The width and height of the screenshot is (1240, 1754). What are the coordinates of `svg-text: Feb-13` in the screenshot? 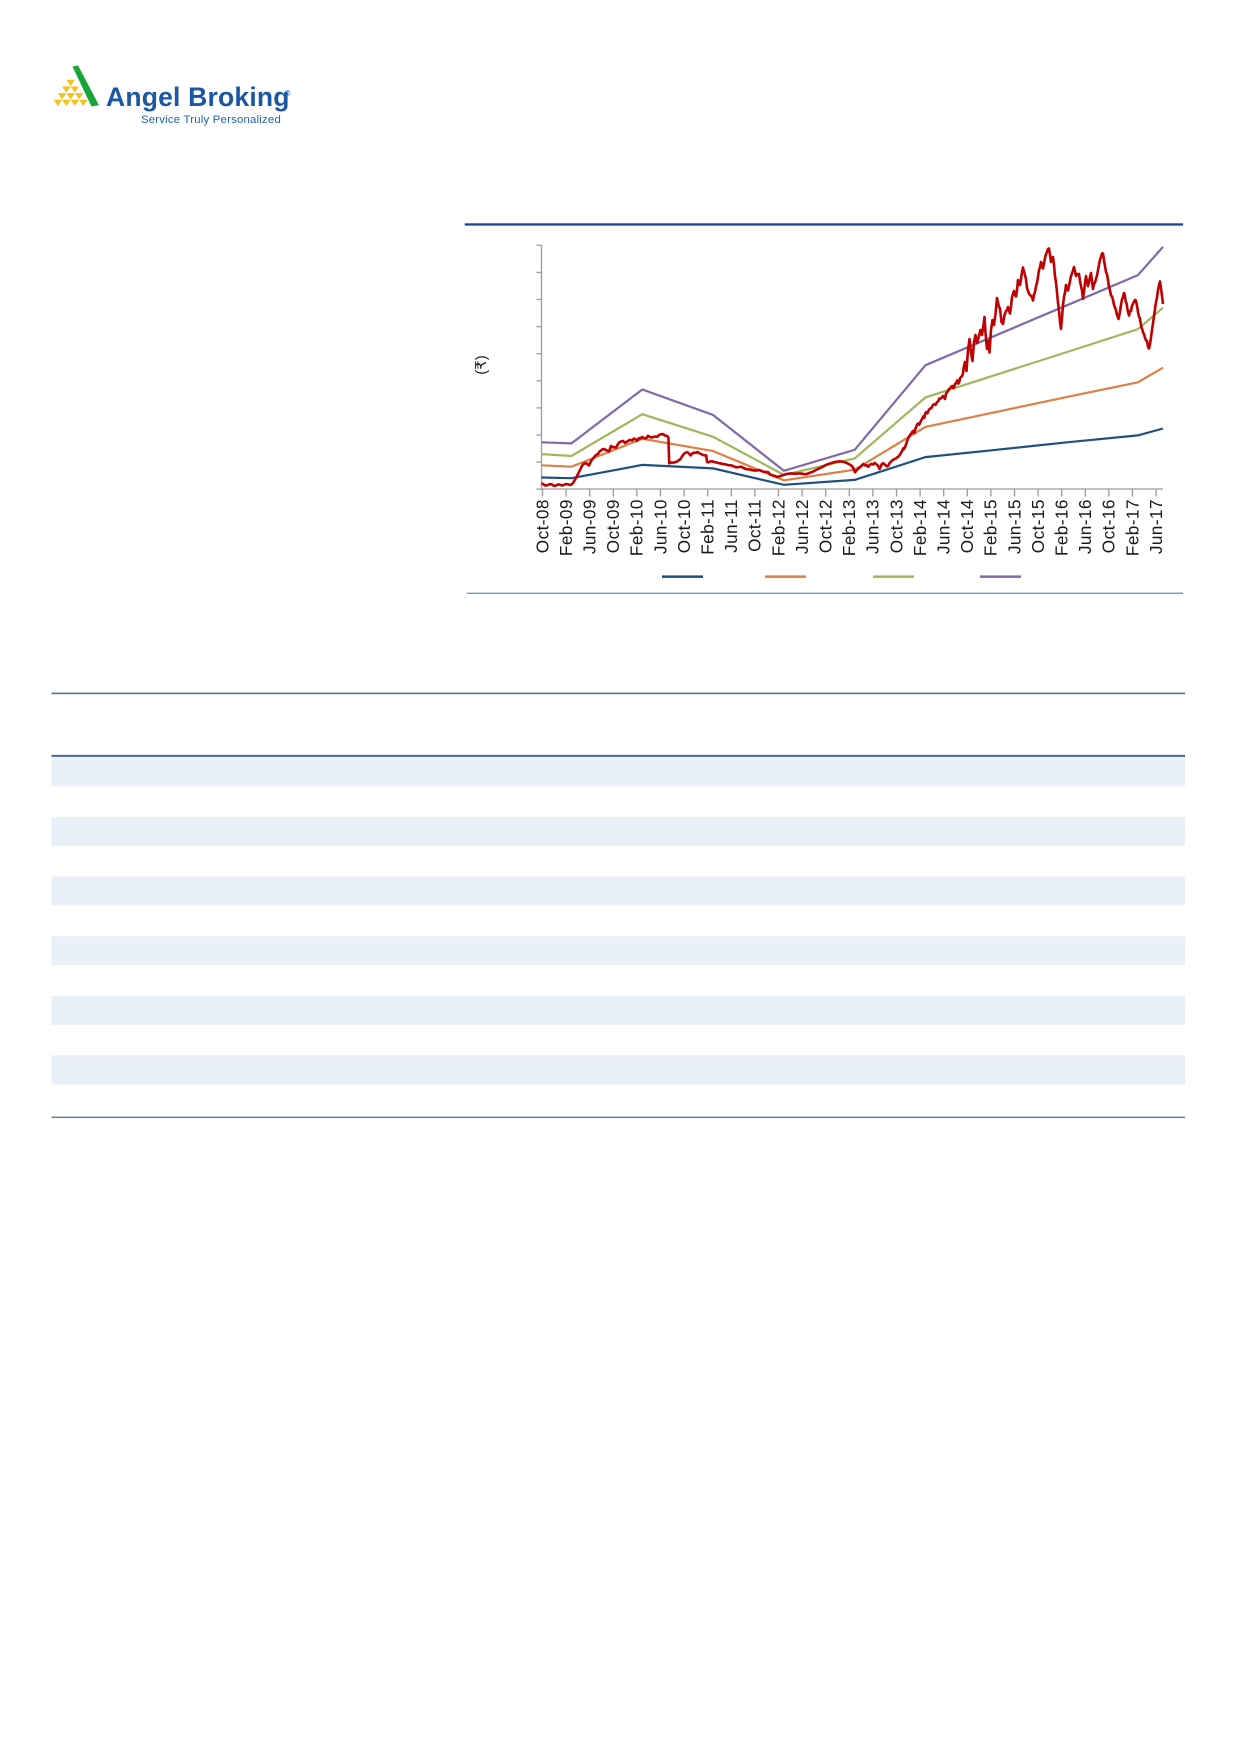 It's located at (849, 527).